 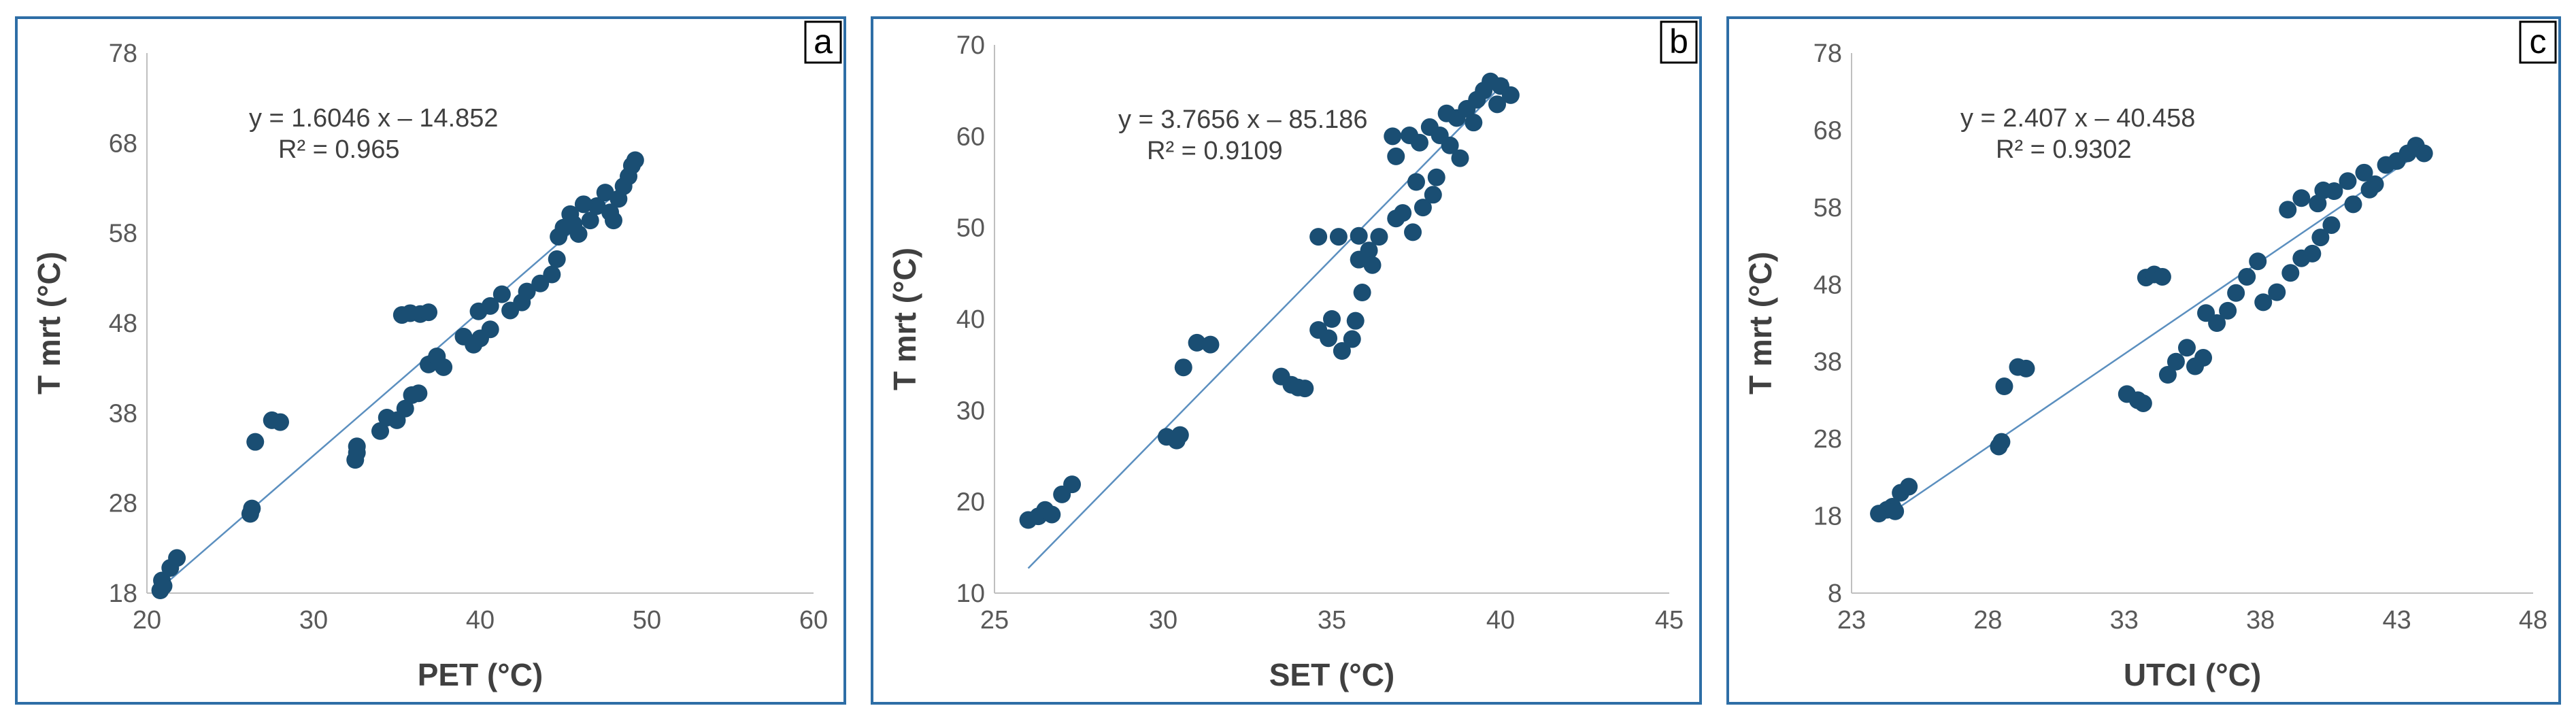 What do you see at coordinates (970, 228) in the screenshot?
I see `y-tick-label: 50` at bounding box center [970, 228].